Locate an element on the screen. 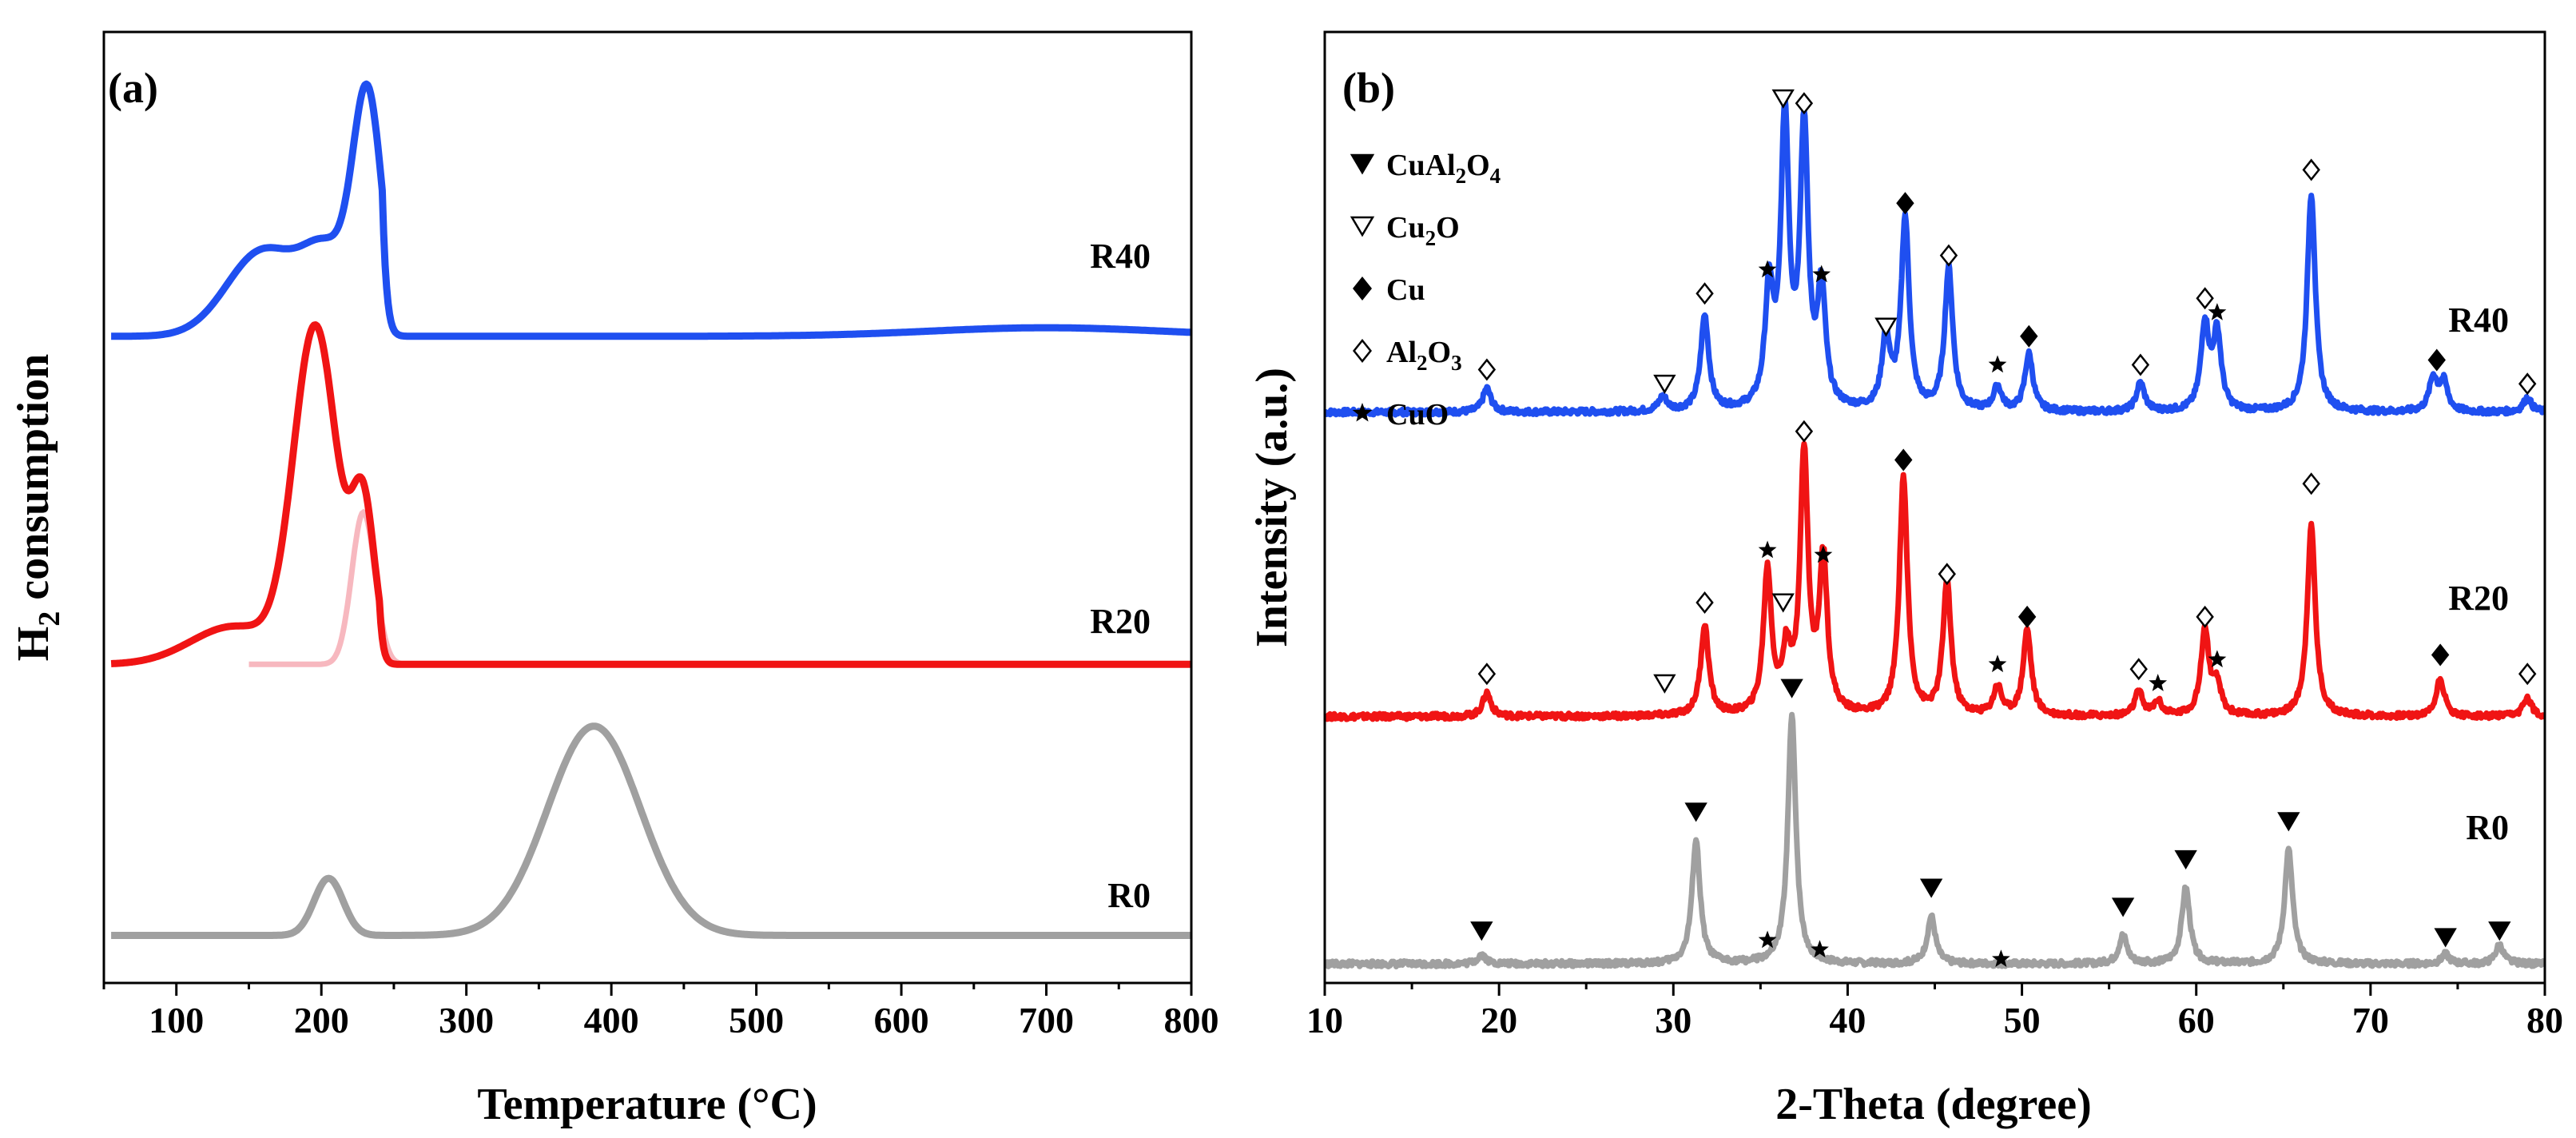  panel-a-x-axis-title: Temperature (°C) is located at coordinates (647, 1104).